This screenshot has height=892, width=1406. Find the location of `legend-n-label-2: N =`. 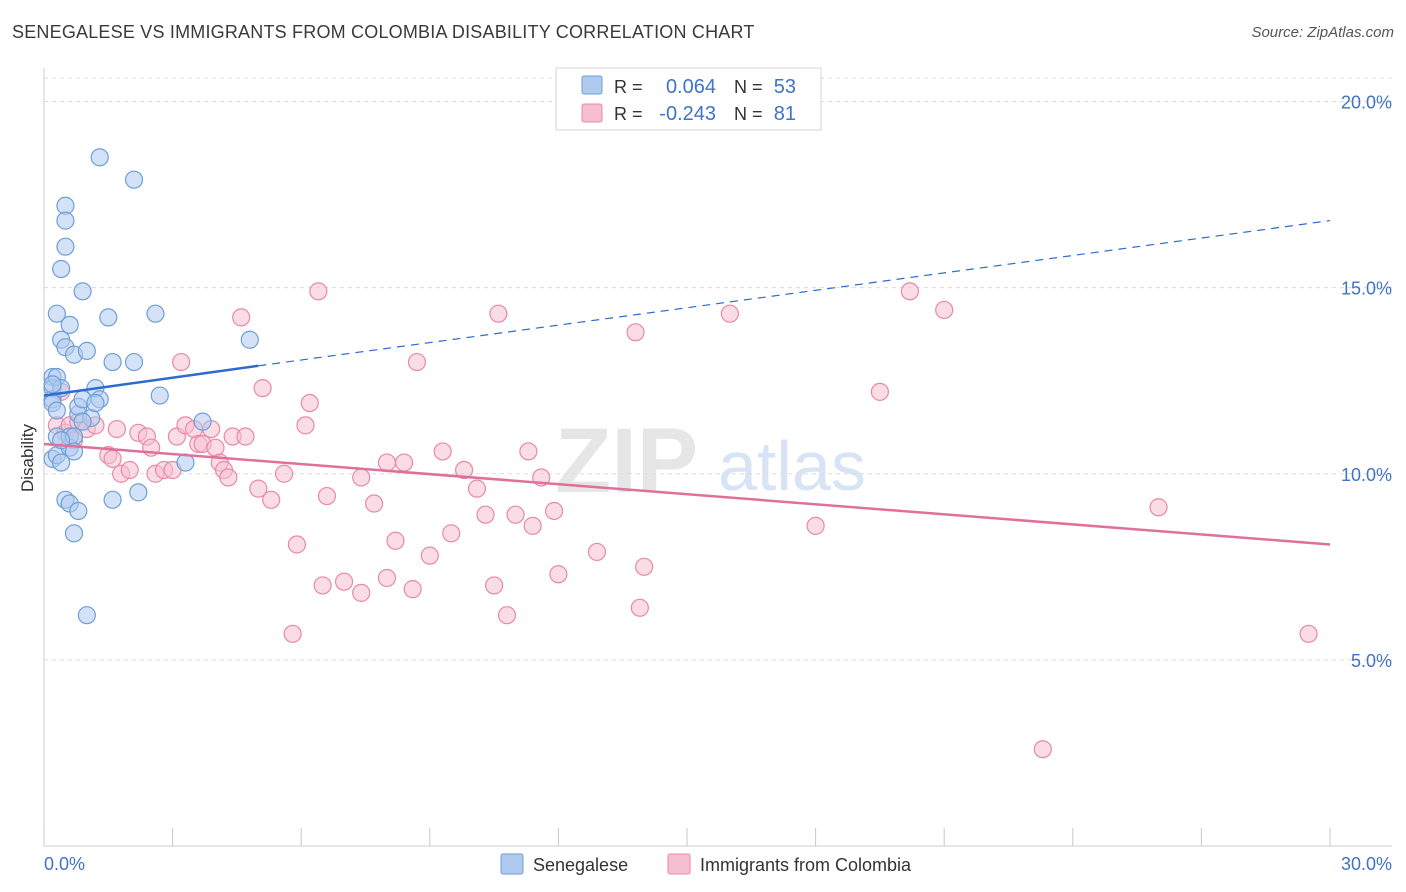

legend-n-label-2: N = is located at coordinates (748, 114).